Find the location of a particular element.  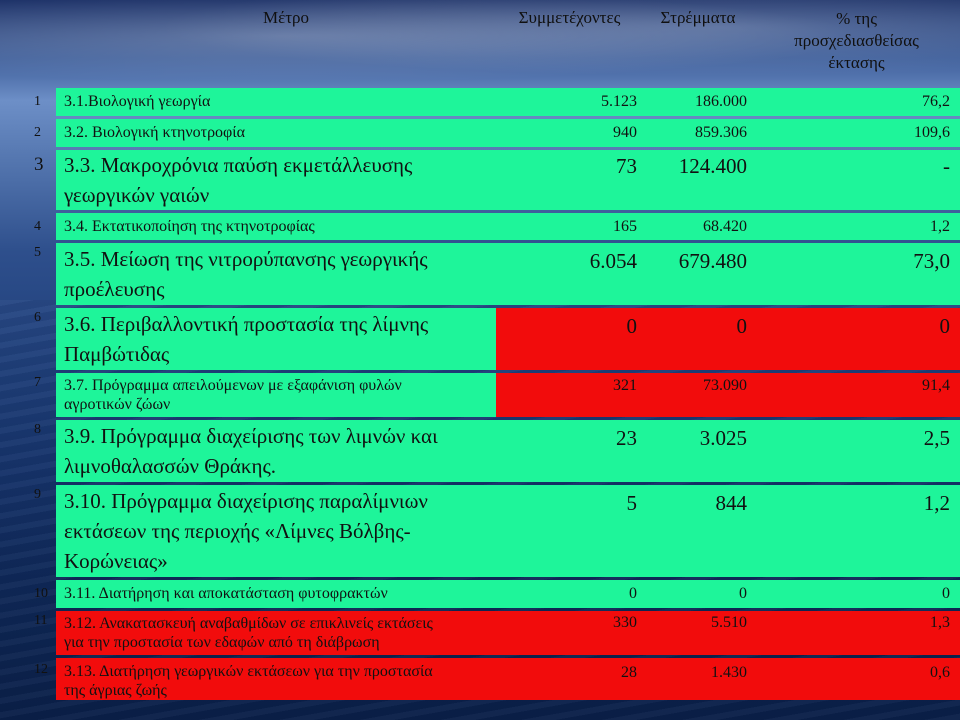

row-percent: 0,6 is located at coordinates (856, 679).